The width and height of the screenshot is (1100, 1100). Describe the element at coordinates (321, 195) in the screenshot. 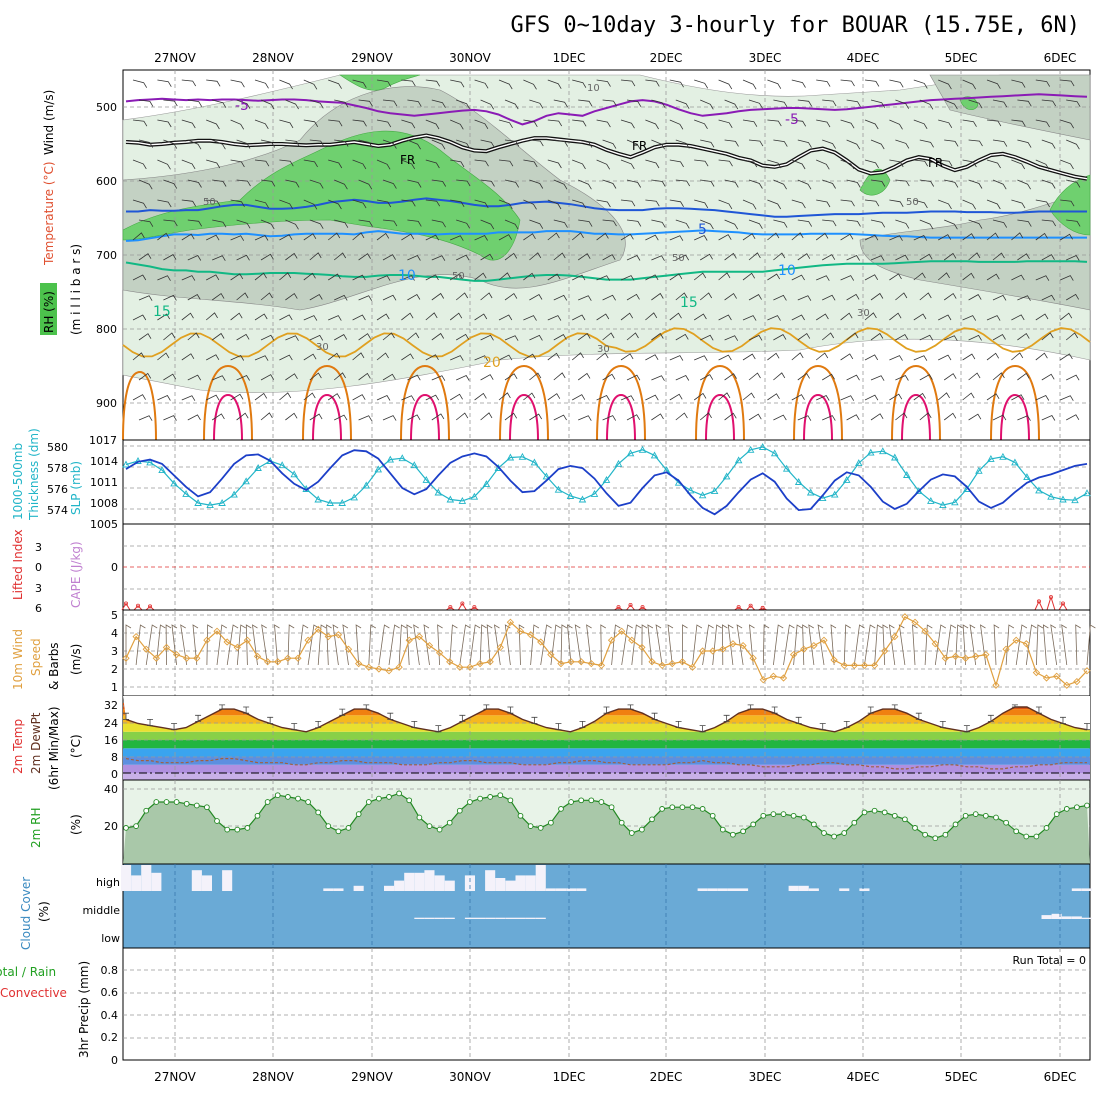

I see `rh-high-shade` at that location.